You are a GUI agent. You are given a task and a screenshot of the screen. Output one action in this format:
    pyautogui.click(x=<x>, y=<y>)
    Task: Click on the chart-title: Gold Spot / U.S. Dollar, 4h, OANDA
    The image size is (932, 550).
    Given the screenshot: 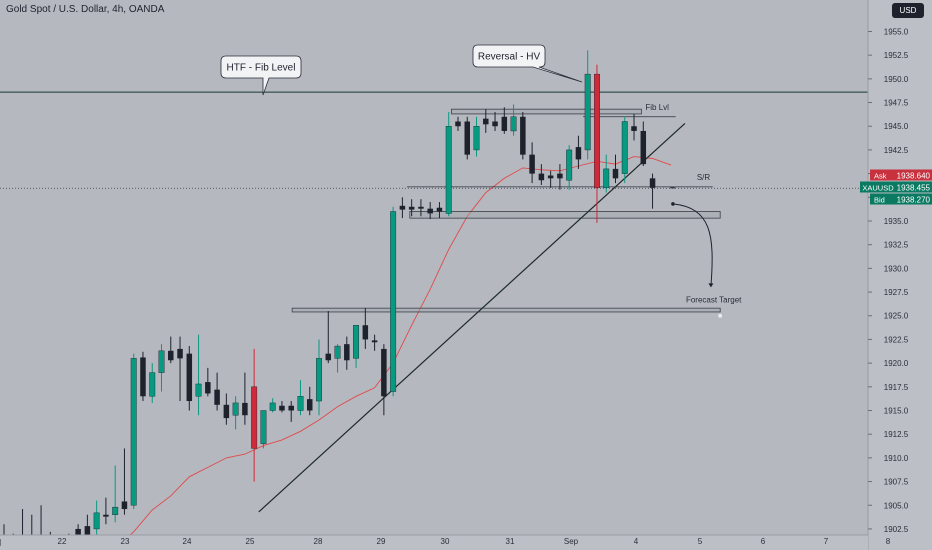 What is the action you would take?
    pyautogui.click(x=85, y=9)
    